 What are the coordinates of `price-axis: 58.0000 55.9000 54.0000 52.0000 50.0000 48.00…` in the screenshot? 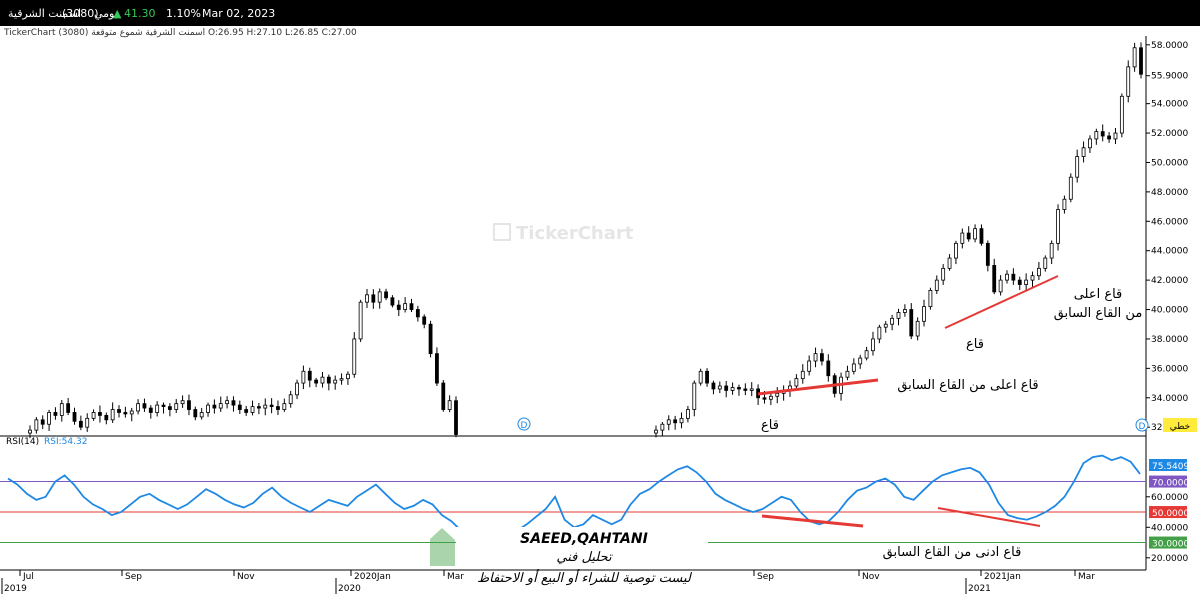 It's located at (1167, 237).